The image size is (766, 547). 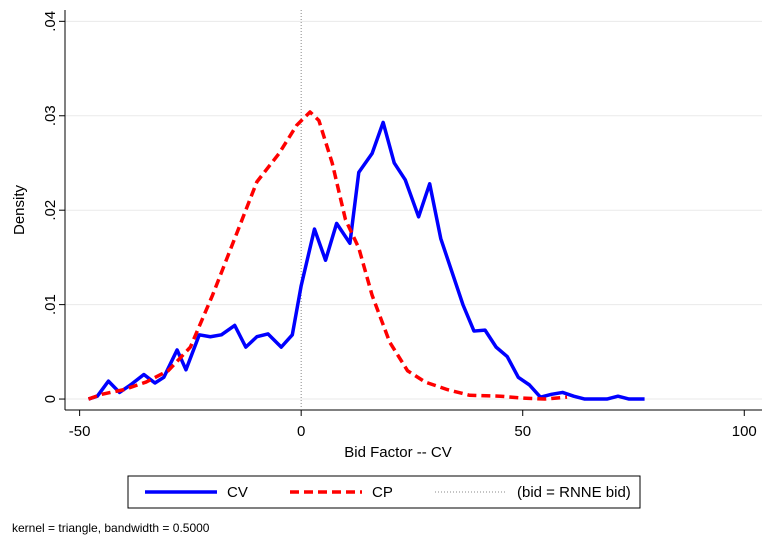 I want to click on x-tick-label: 100, so click(x=744, y=431).